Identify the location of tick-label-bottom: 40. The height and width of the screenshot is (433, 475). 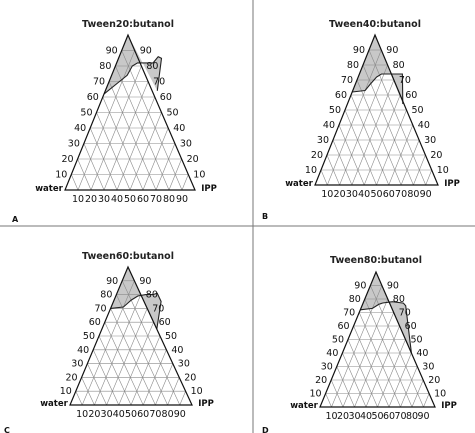
(117, 199).